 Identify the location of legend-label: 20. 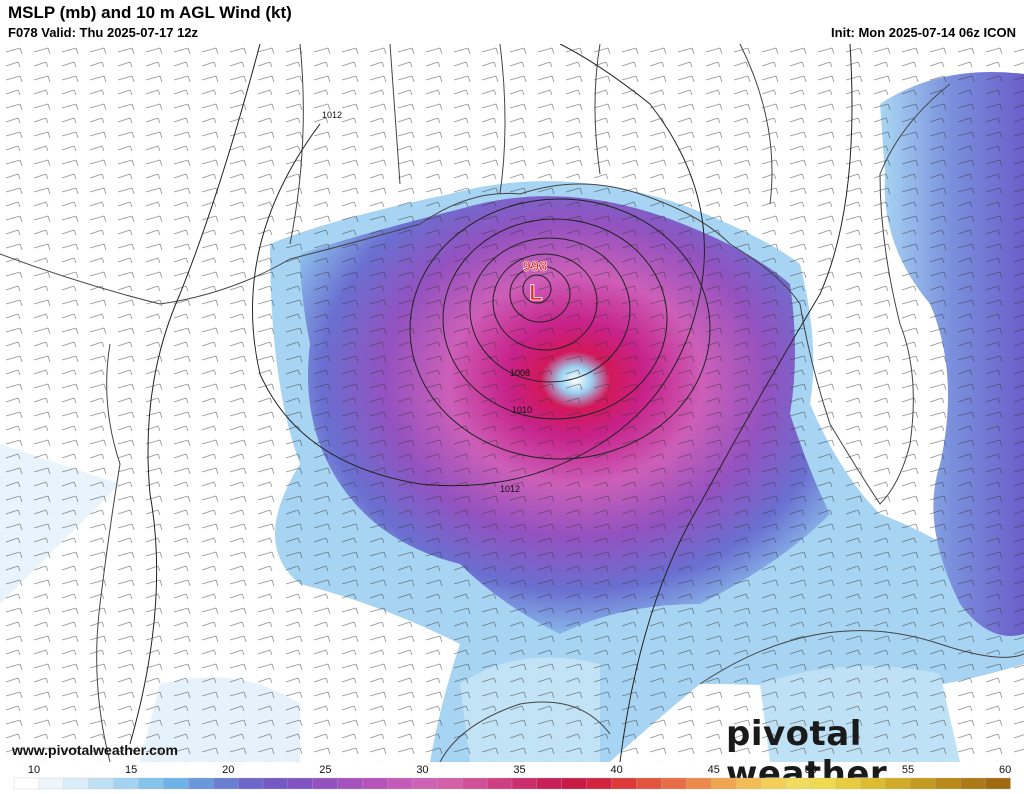
(228, 770).